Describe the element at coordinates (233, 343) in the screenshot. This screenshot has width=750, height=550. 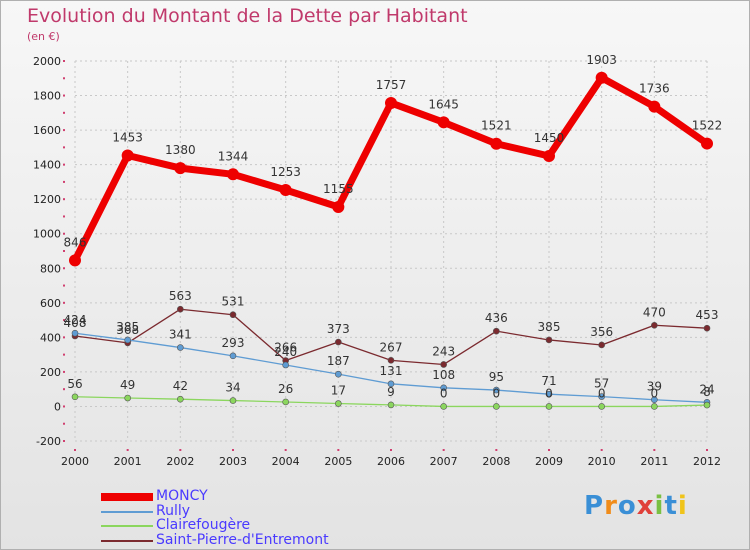
I see `data-label: 293` at that location.